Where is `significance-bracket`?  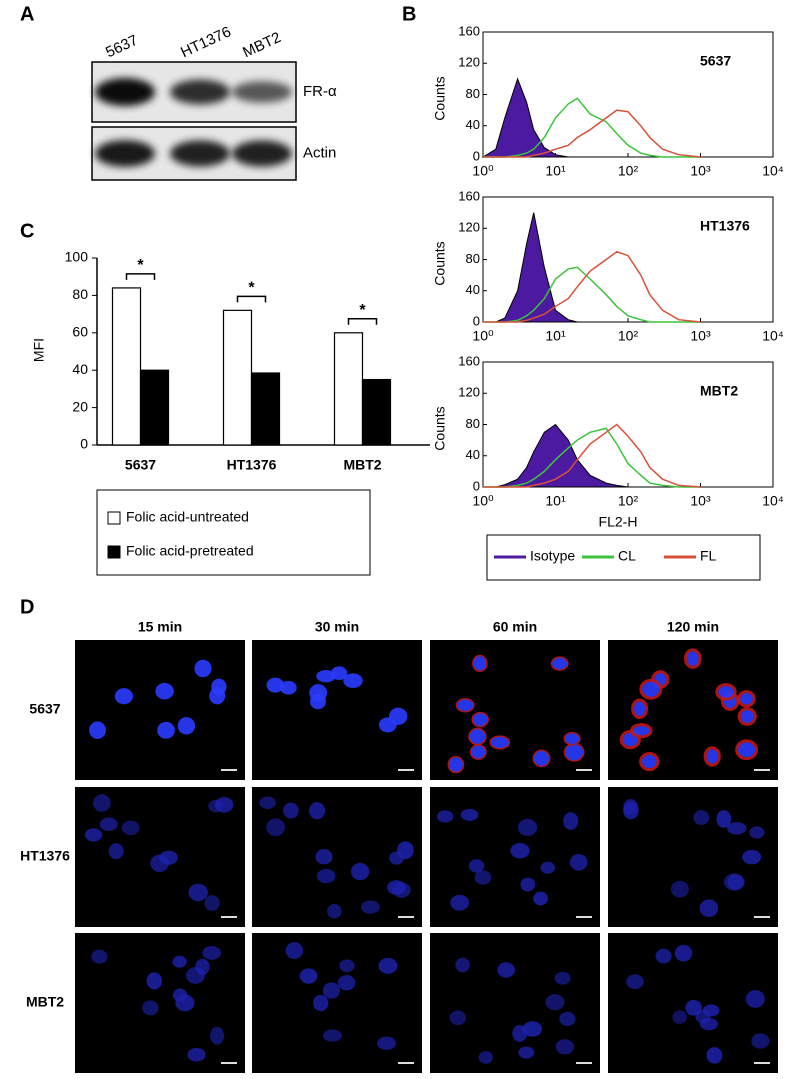
significance-bracket is located at coordinates (362, 321).